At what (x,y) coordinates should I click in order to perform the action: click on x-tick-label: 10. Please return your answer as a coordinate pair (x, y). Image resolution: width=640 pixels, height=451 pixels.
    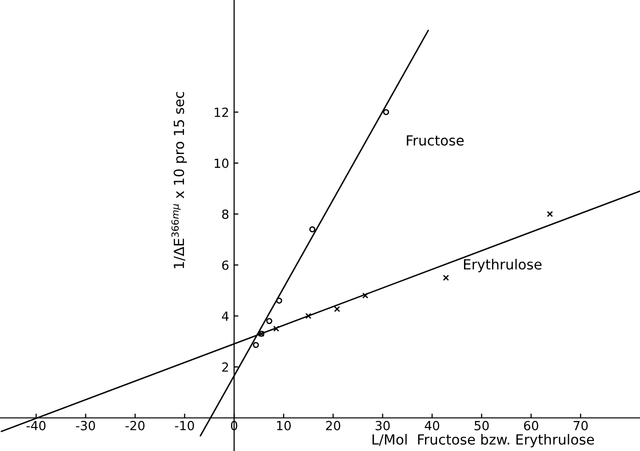
    Looking at the image, I should click on (284, 425).